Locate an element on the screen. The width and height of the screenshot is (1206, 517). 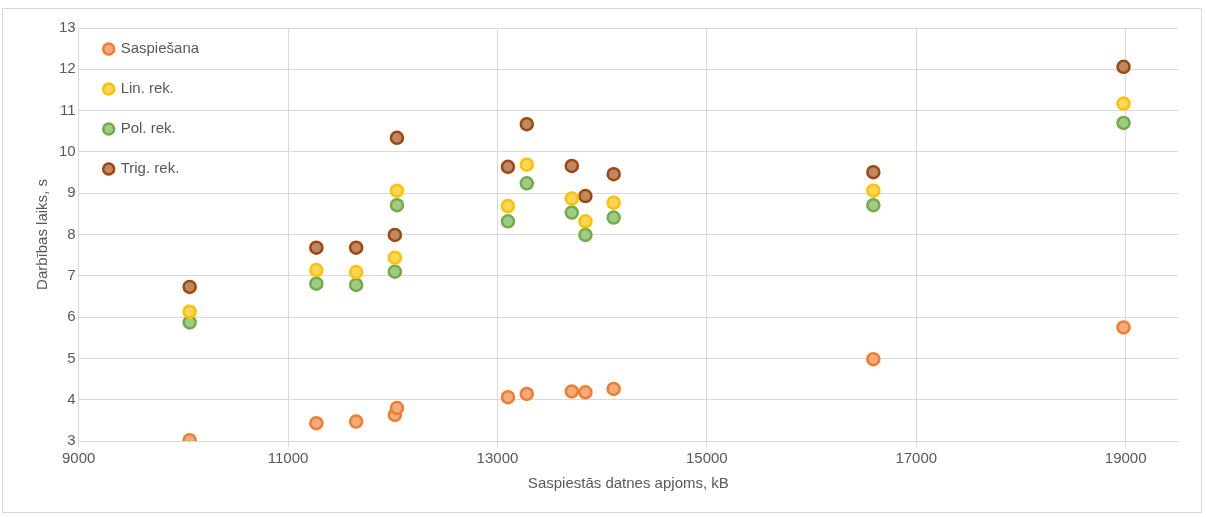
y-tick-label: 12 is located at coordinates (67, 68).